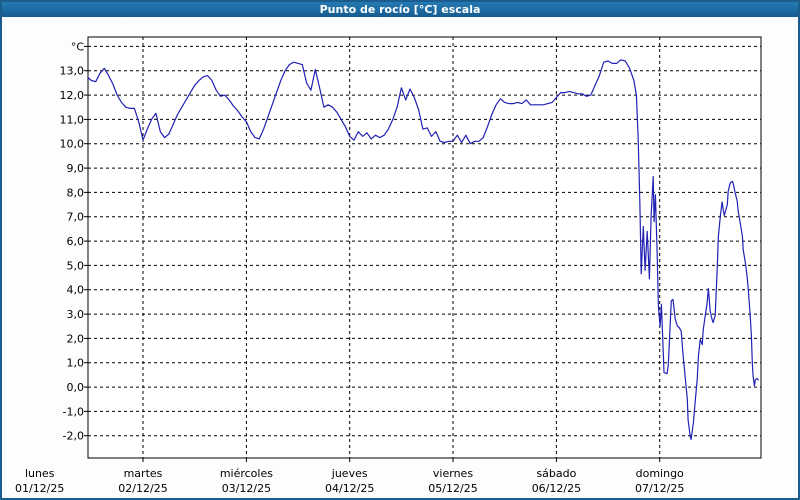 The image size is (800, 500). I want to click on day-date-label: 06/12/25, so click(556, 488).